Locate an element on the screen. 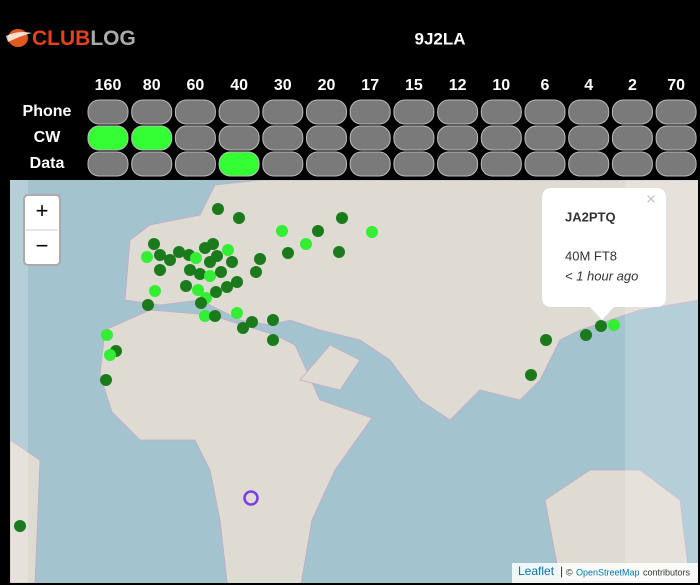 The height and width of the screenshot is (585, 700). popup-time: < 1 hour ago is located at coordinates (601, 275).